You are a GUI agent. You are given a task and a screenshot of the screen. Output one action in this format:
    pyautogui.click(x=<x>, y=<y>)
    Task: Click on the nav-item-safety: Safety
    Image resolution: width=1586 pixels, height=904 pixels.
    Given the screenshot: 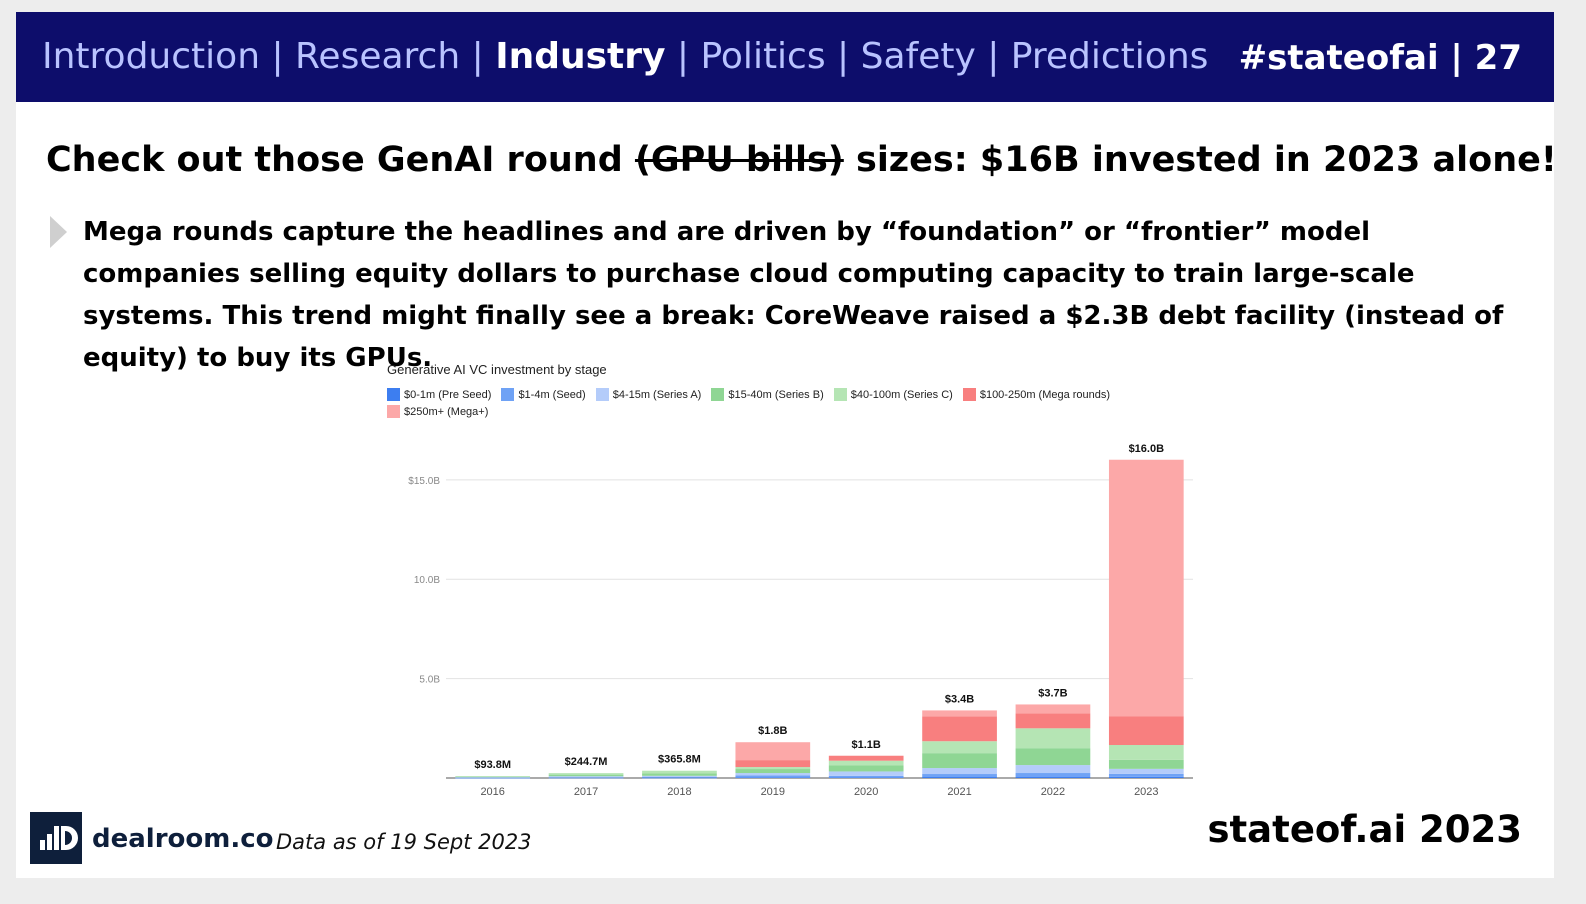 What is the action you would take?
    pyautogui.click(x=918, y=56)
    